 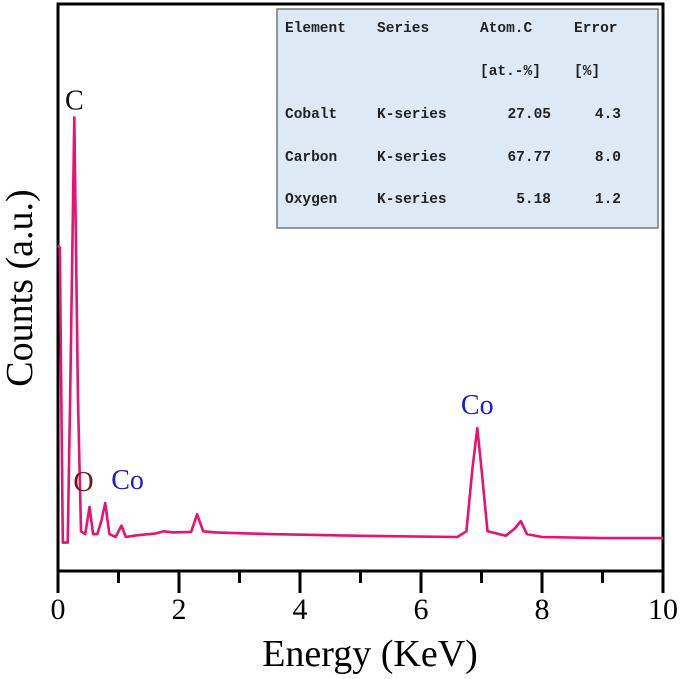 What do you see at coordinates (529, 115) in the screenshot?
I see `table-cell: 27.05` at bounding box center [529, 115].